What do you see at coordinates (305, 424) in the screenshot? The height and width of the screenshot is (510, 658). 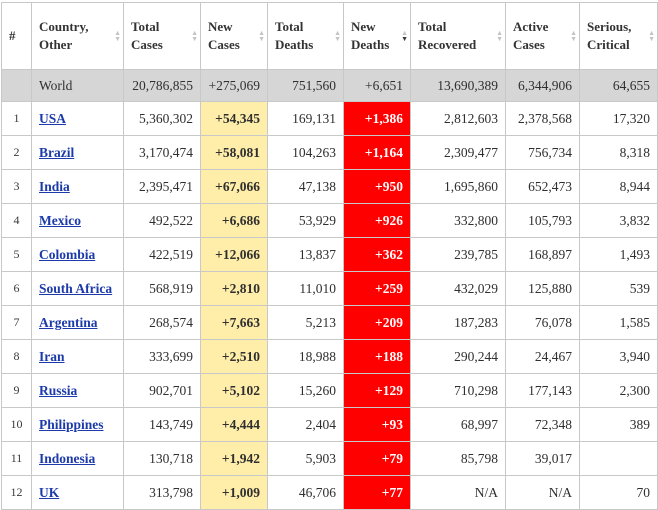 I see `total-deaths-cell: 2,404` at bounding box center [305, 424].